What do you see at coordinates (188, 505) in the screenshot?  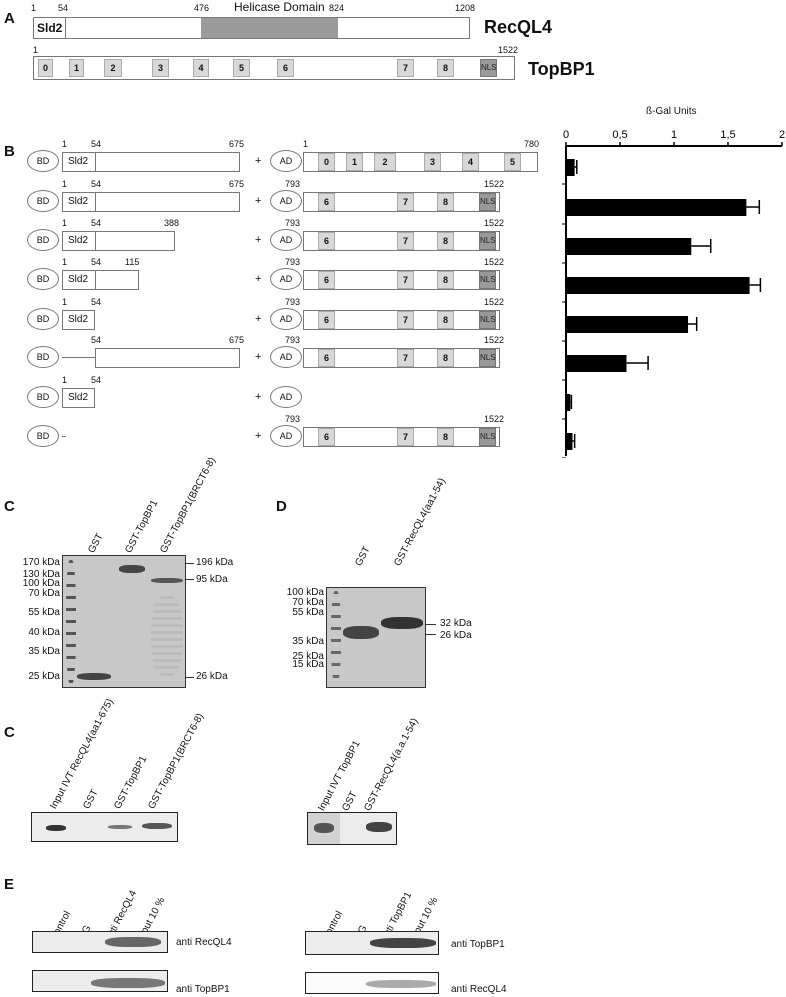 I see `c-lane-gst-topbp1-brct: GST-TopBP1(BRCT6-8)` at bounding box center [188, 505].